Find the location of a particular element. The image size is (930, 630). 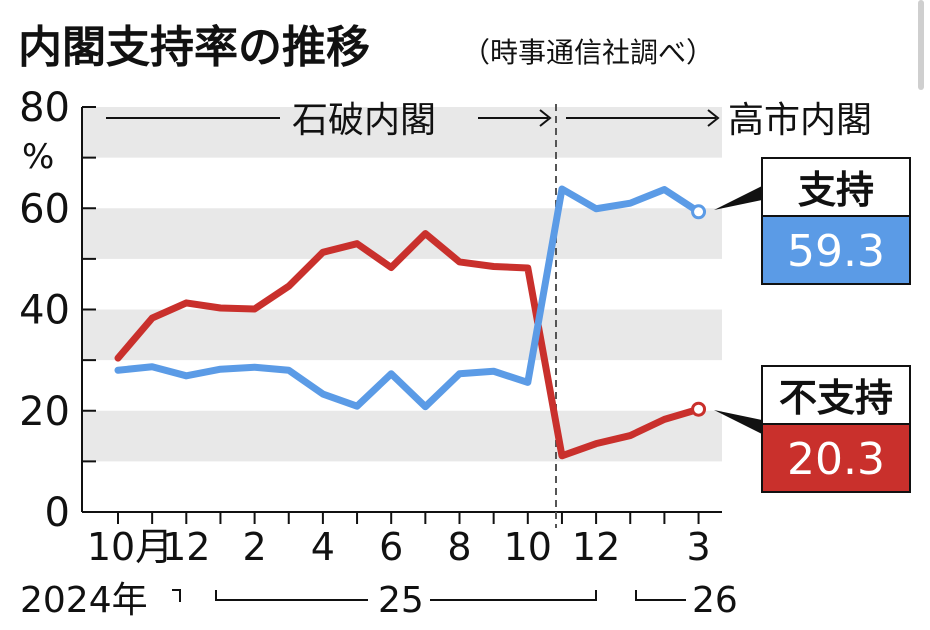

callout-support-label: 支持 is located at coordinates (836, 190).